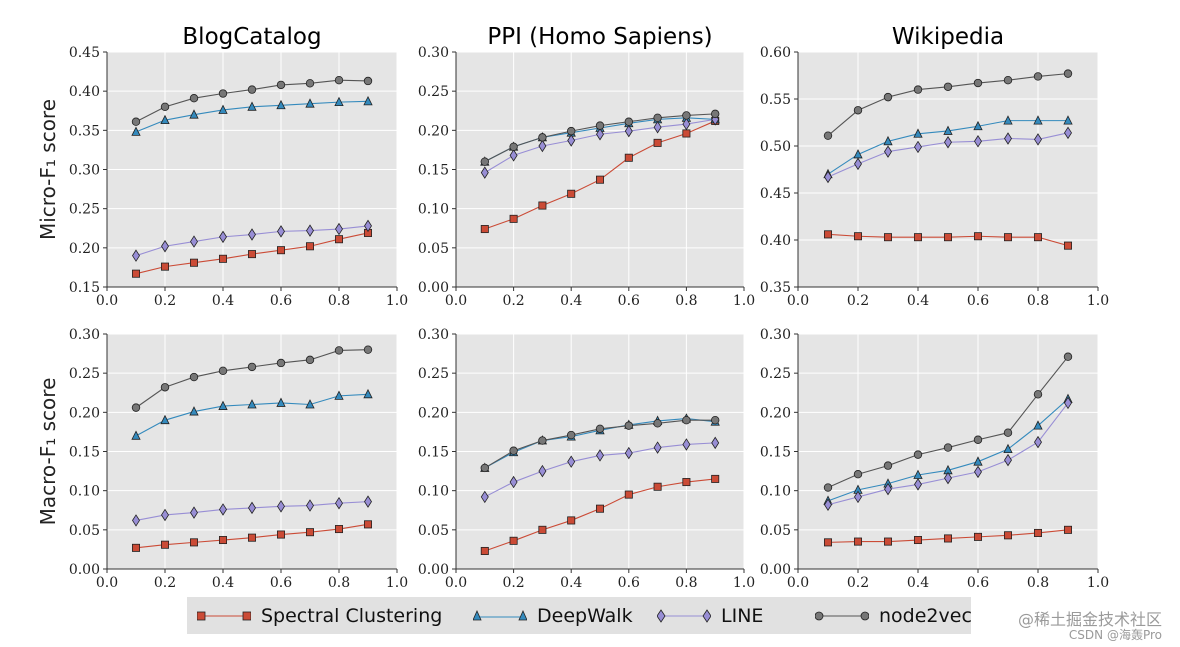  I want to click on y-tick-label: 0.60, so click(775, 53).